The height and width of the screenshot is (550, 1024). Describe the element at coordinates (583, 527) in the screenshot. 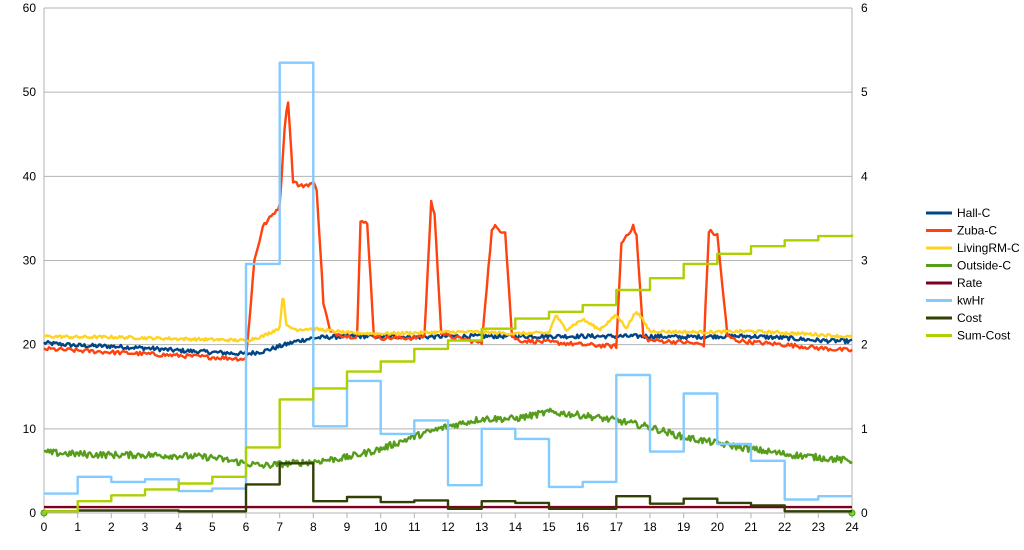

I see `x-tick-label: 16` at that location.